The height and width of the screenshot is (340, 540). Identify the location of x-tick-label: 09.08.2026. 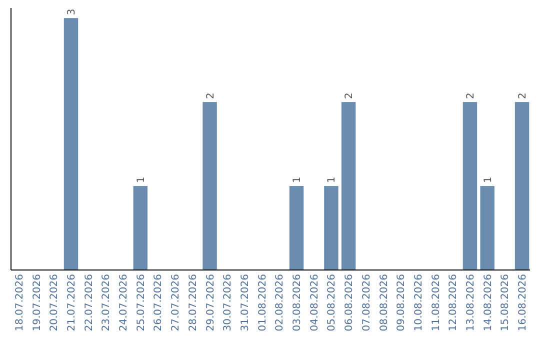
(402, 303).